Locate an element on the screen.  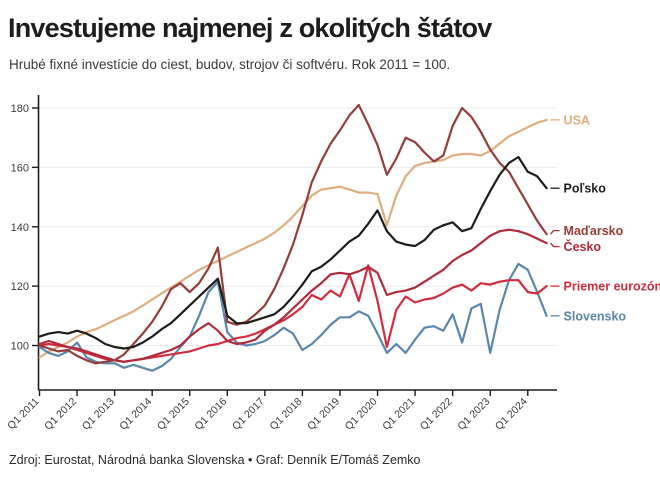
page-title: Investujeme najmenej z okolitých štátov is located at coordinates (250, 28).